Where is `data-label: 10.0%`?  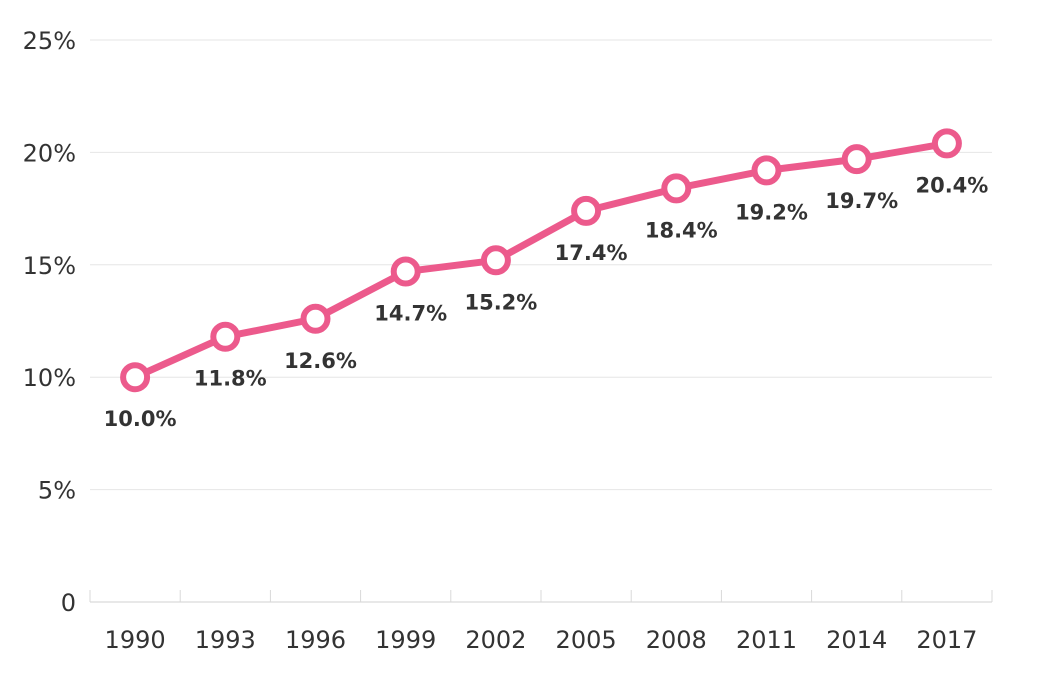
data-label: 10.0% is located at coordinates (140, 419).